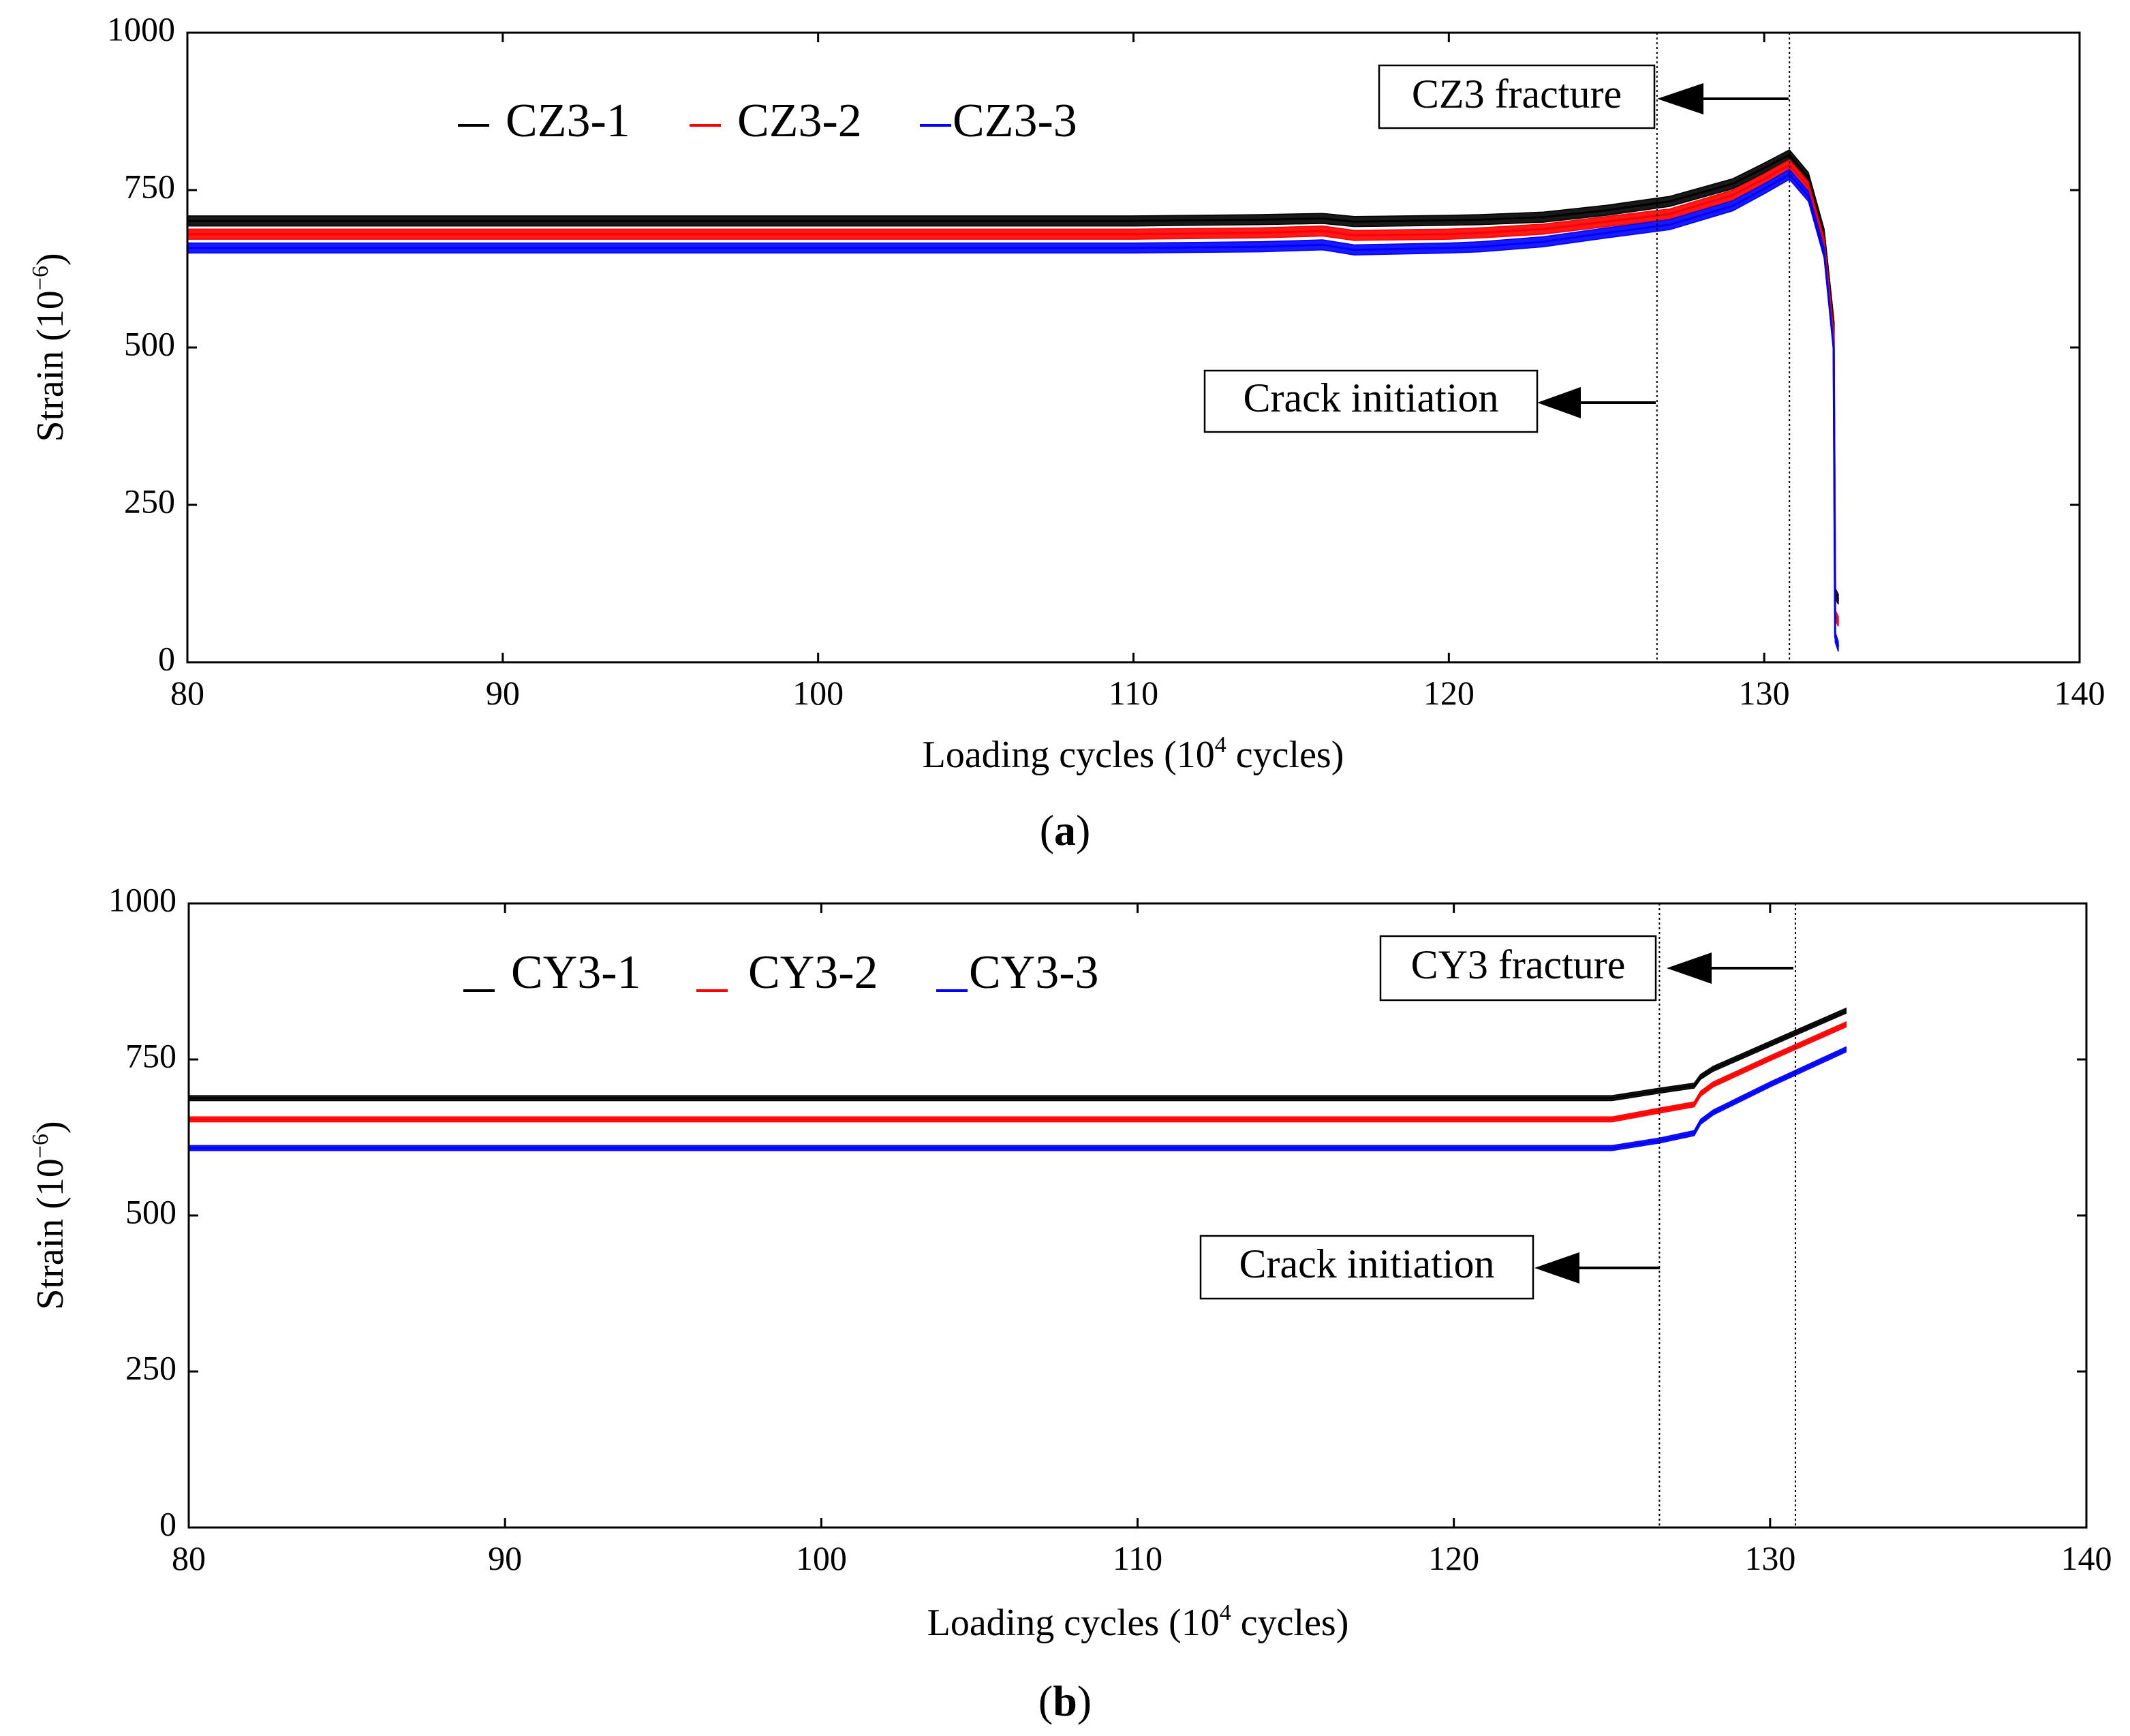 The height and width of the screenshot is (1736, 2130). What do you see at coordinates (1285, 755) in the screenshot?
I see `panel-a-xlabel-tail: cycles)` at bounding box center [1285, 755].